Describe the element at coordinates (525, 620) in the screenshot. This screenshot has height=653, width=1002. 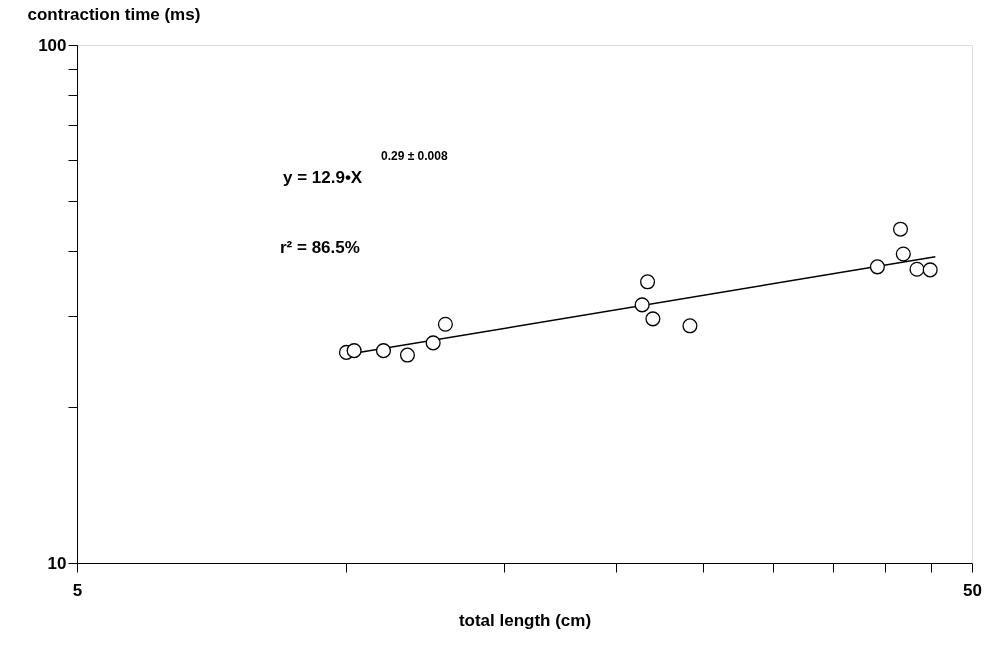
I see `x-axis-title: total length (cm)` at that location.